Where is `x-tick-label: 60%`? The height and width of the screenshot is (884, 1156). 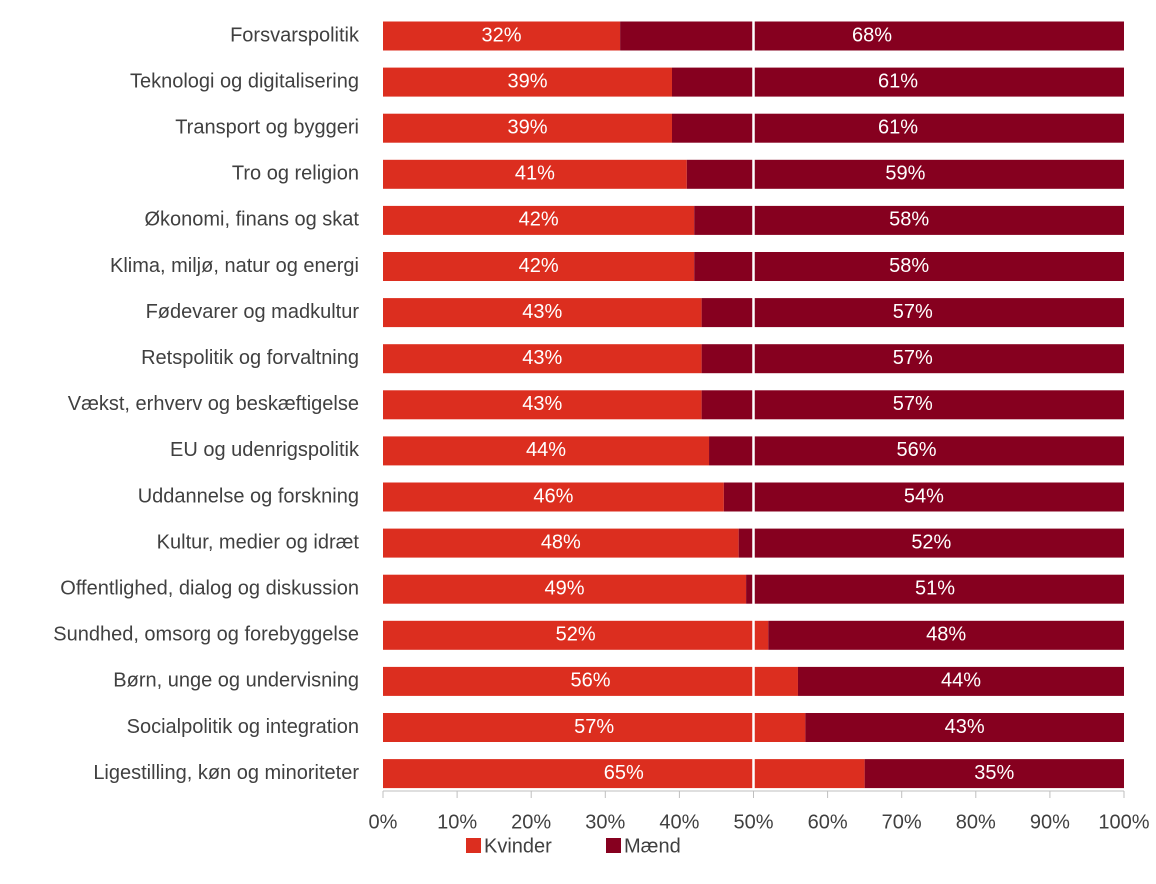
x-tick-label: 60% is located at coordinates (828, 822).